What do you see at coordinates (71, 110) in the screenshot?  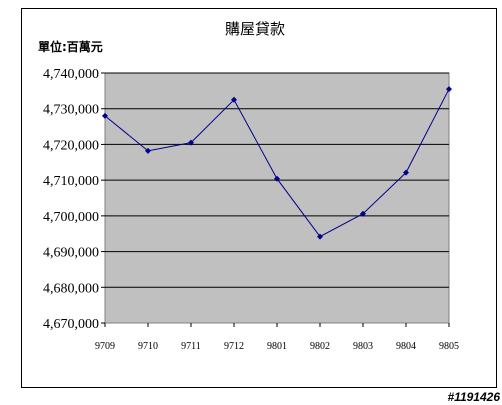 I see `y-tick-label: 4,730,000` at bounding box center [71, 110].